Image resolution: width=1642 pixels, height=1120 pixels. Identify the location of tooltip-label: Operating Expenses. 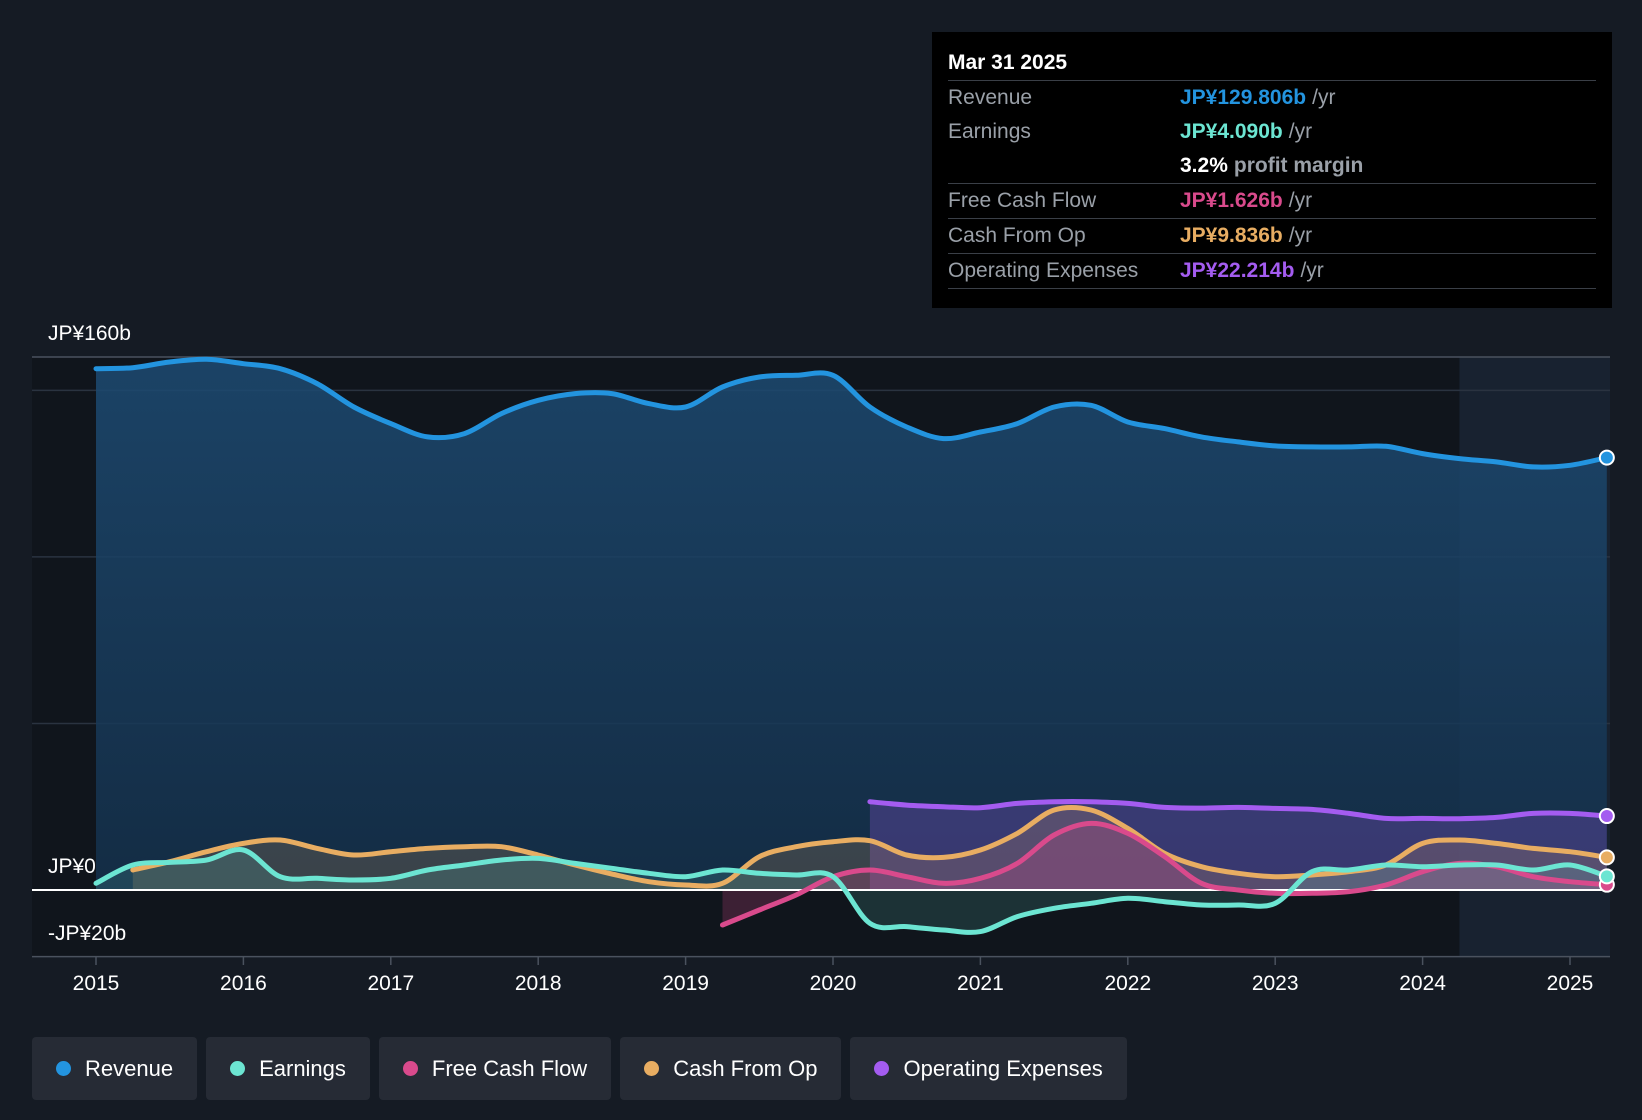
(1043, 270).